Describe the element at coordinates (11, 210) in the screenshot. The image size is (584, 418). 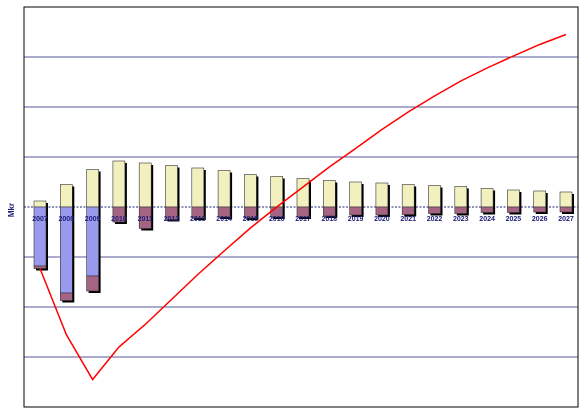
I see `y-axis-label: Mkr` at that location.